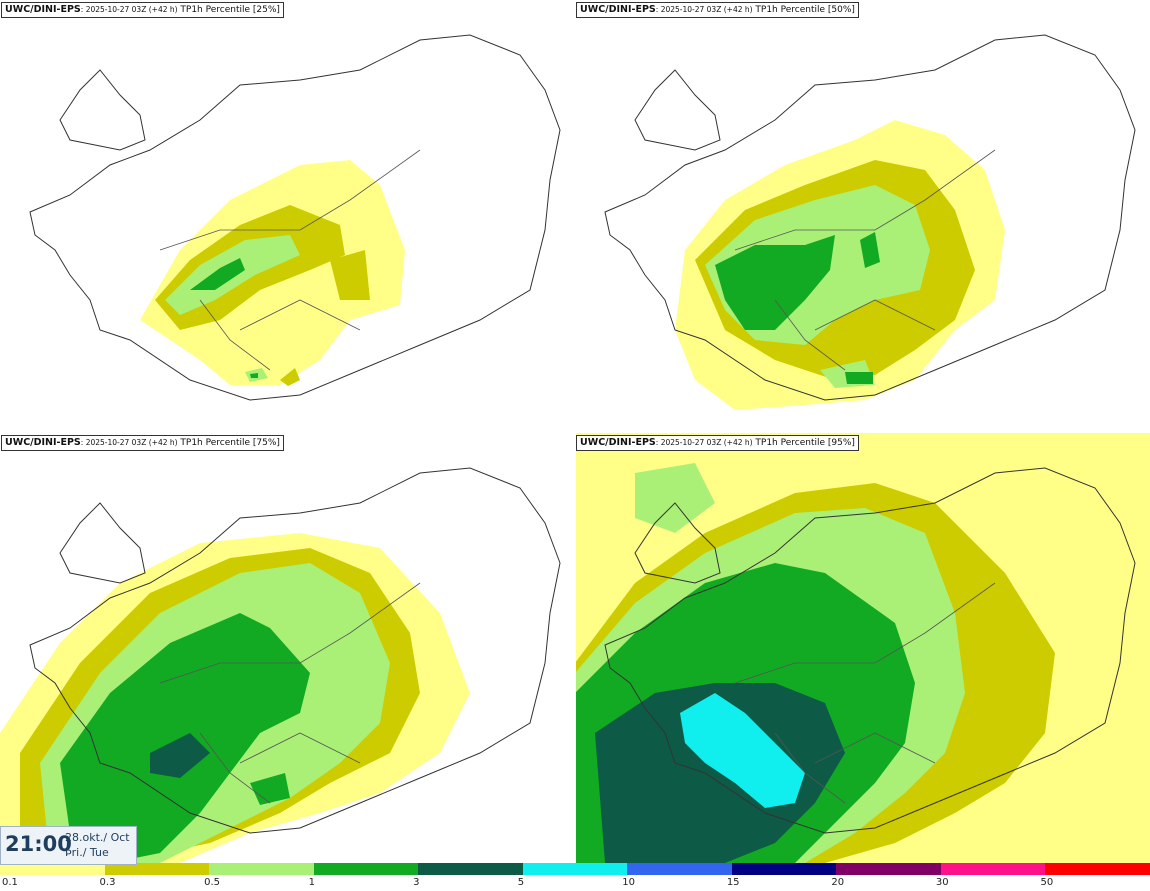 This screenshot has width=1150, height=891. Describe the element at coordinates (212, 882) in the screenshot. I see `legend-label: 0.5` at that location.